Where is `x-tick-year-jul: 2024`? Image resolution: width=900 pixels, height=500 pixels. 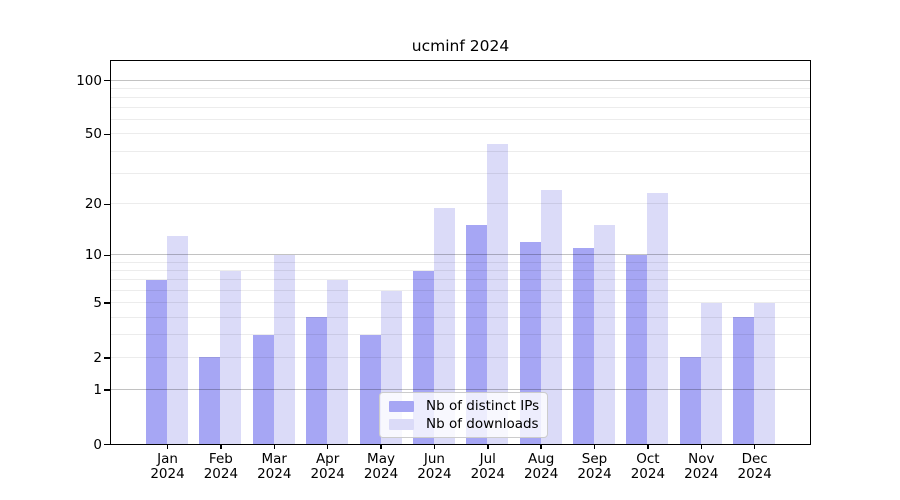 x-tick-year-jul: 2024 is located at coordinates (487, 474).